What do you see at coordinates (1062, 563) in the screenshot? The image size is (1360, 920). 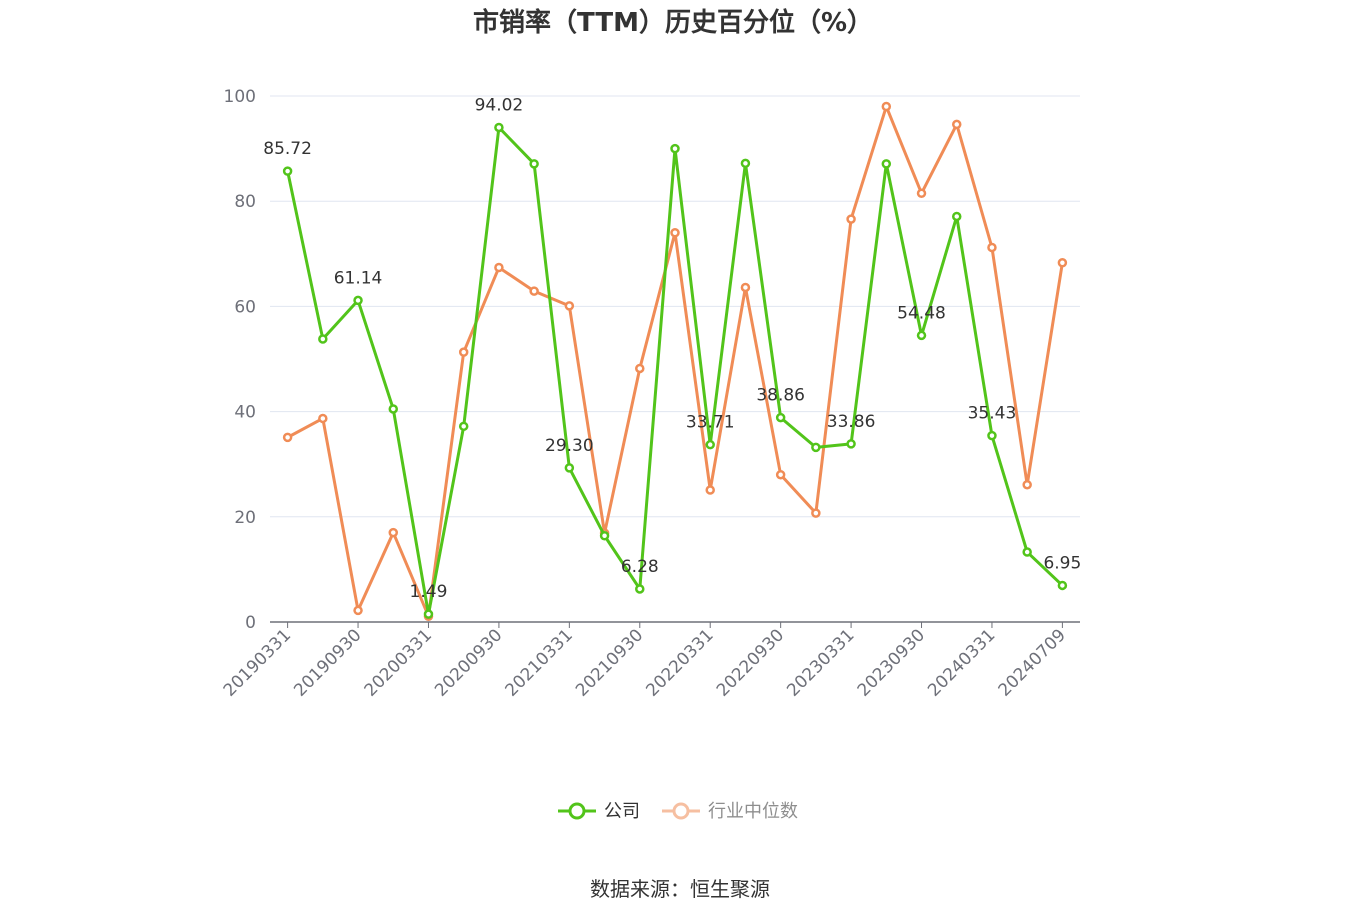 I see `data-label: 6.95` at bounding box center [1062, 563].